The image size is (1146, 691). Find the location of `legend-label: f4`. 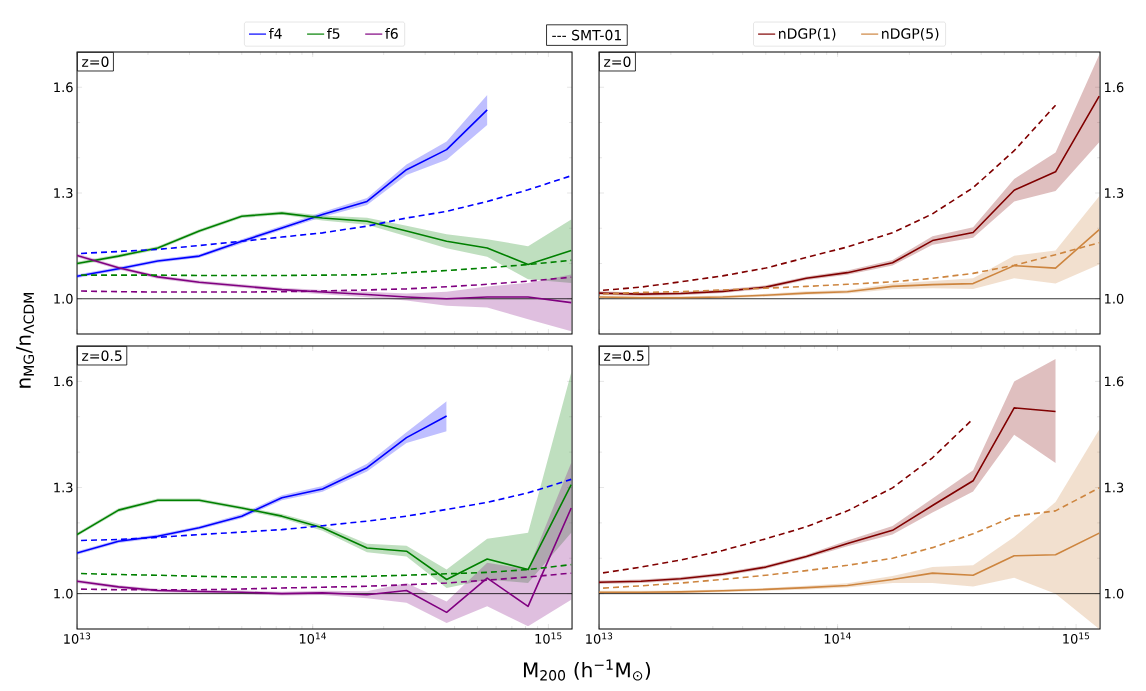

legend-label: f4 is located at coordinates (275, 33).